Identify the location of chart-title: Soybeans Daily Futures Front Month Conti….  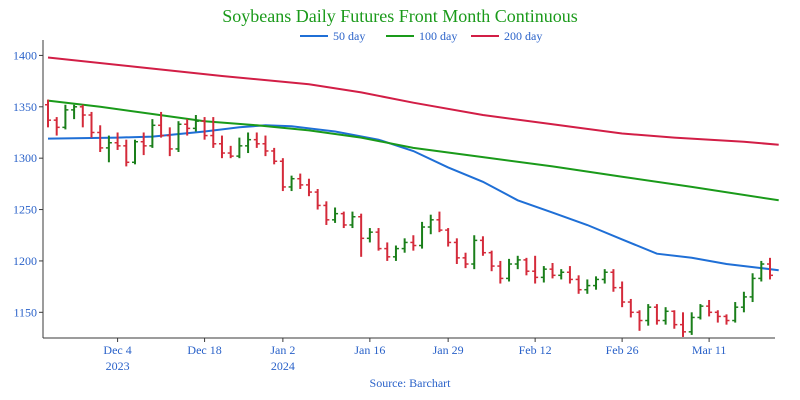
(400, 16).